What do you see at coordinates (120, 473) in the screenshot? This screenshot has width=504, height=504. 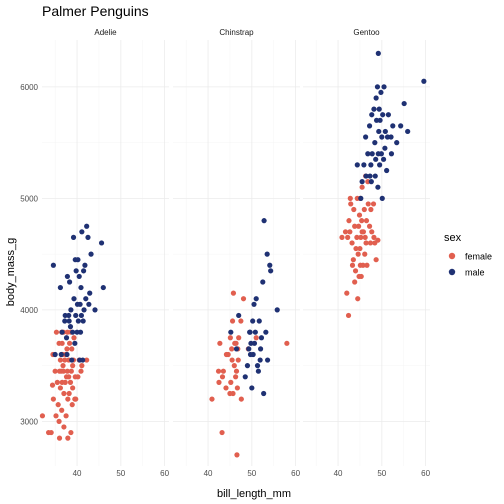 I see `x-tick-label: 50` at bounding box center [120, 473].